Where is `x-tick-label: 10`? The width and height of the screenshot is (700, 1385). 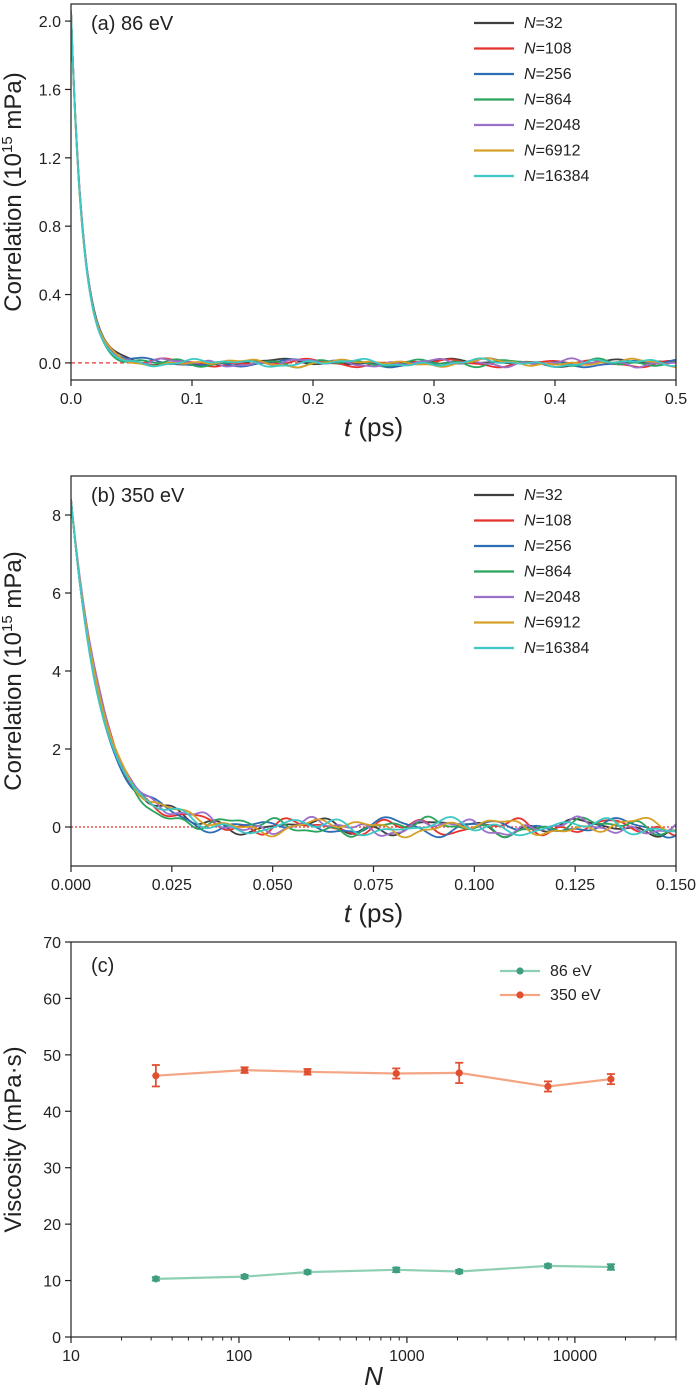 x-tick-label: 10 is located at coordinates (71, 1356).